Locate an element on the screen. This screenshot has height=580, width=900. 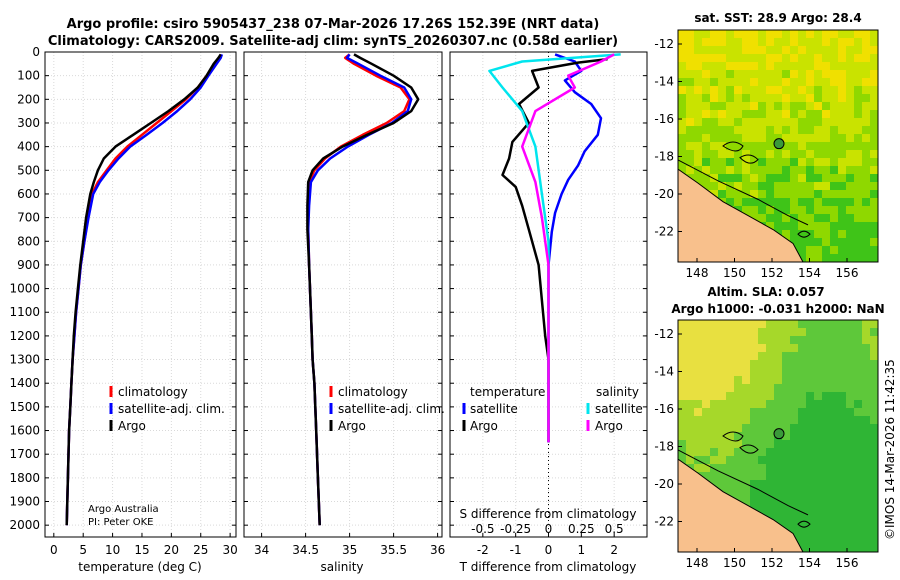
shelf-contour is located at coordinates (743, 192).